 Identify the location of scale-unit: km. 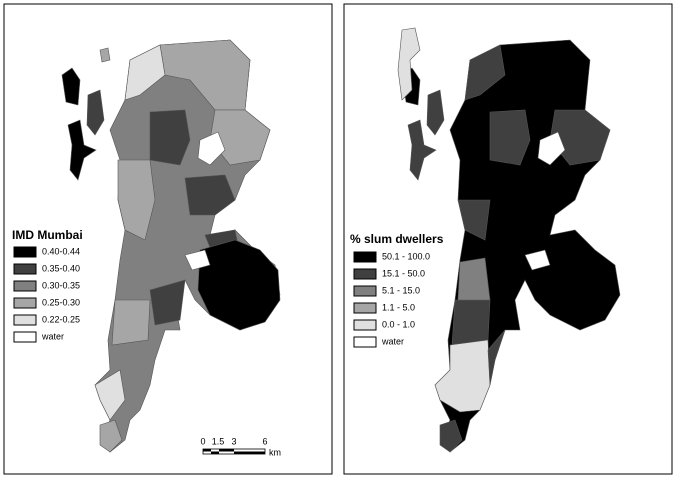
(275, 452).